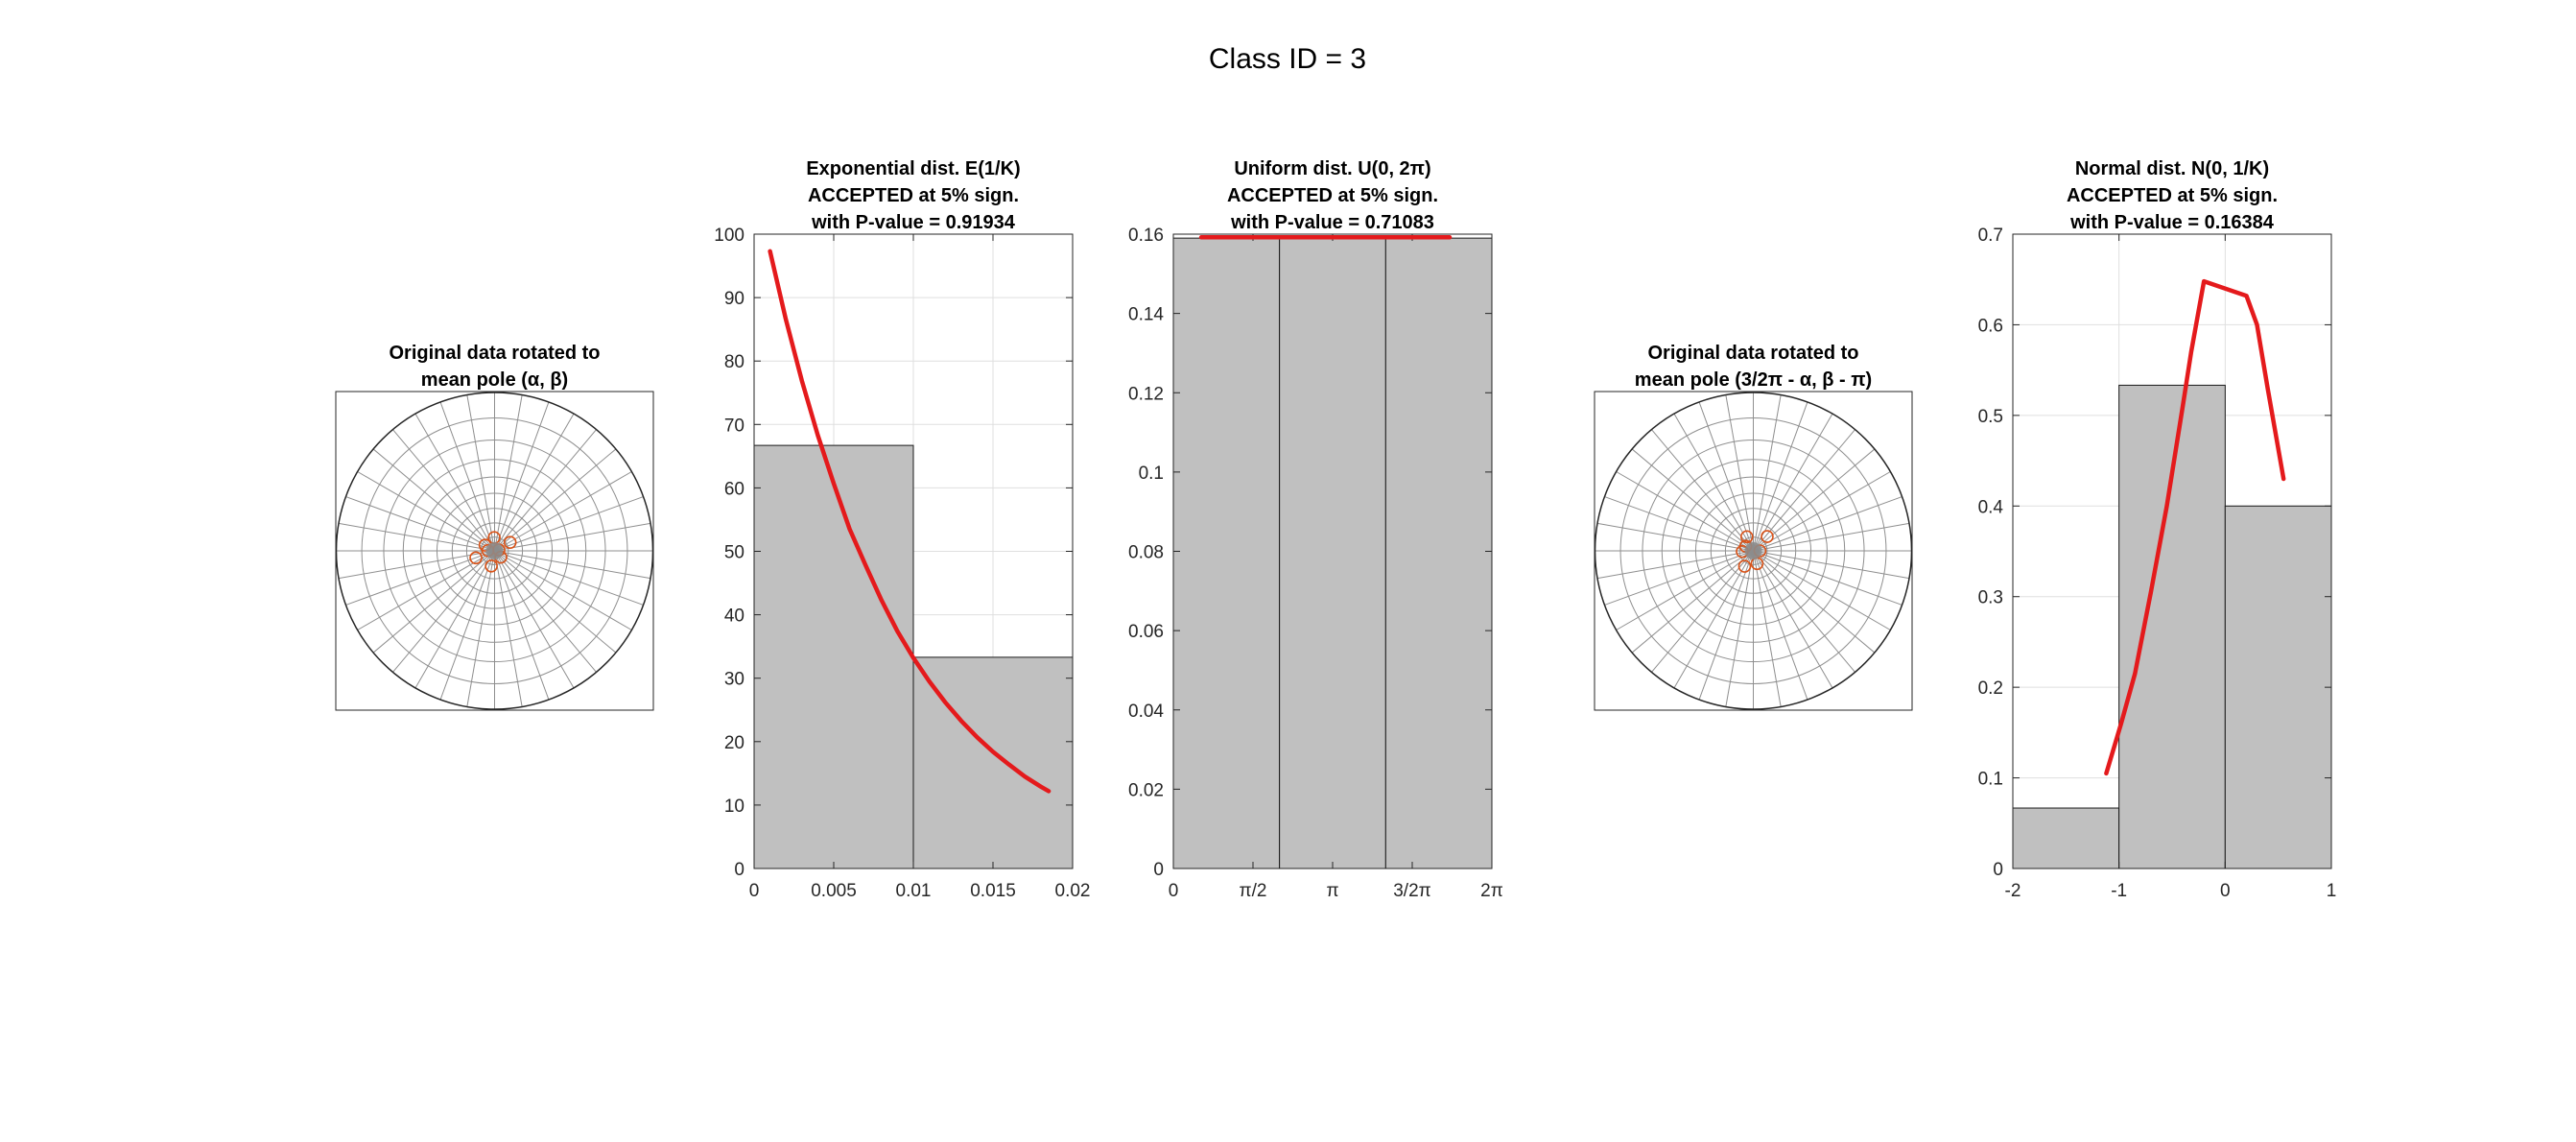  Describe the element at coordinates (1990, 598) in the screenshot. I see `y-tick-label: 0.3` at that location.